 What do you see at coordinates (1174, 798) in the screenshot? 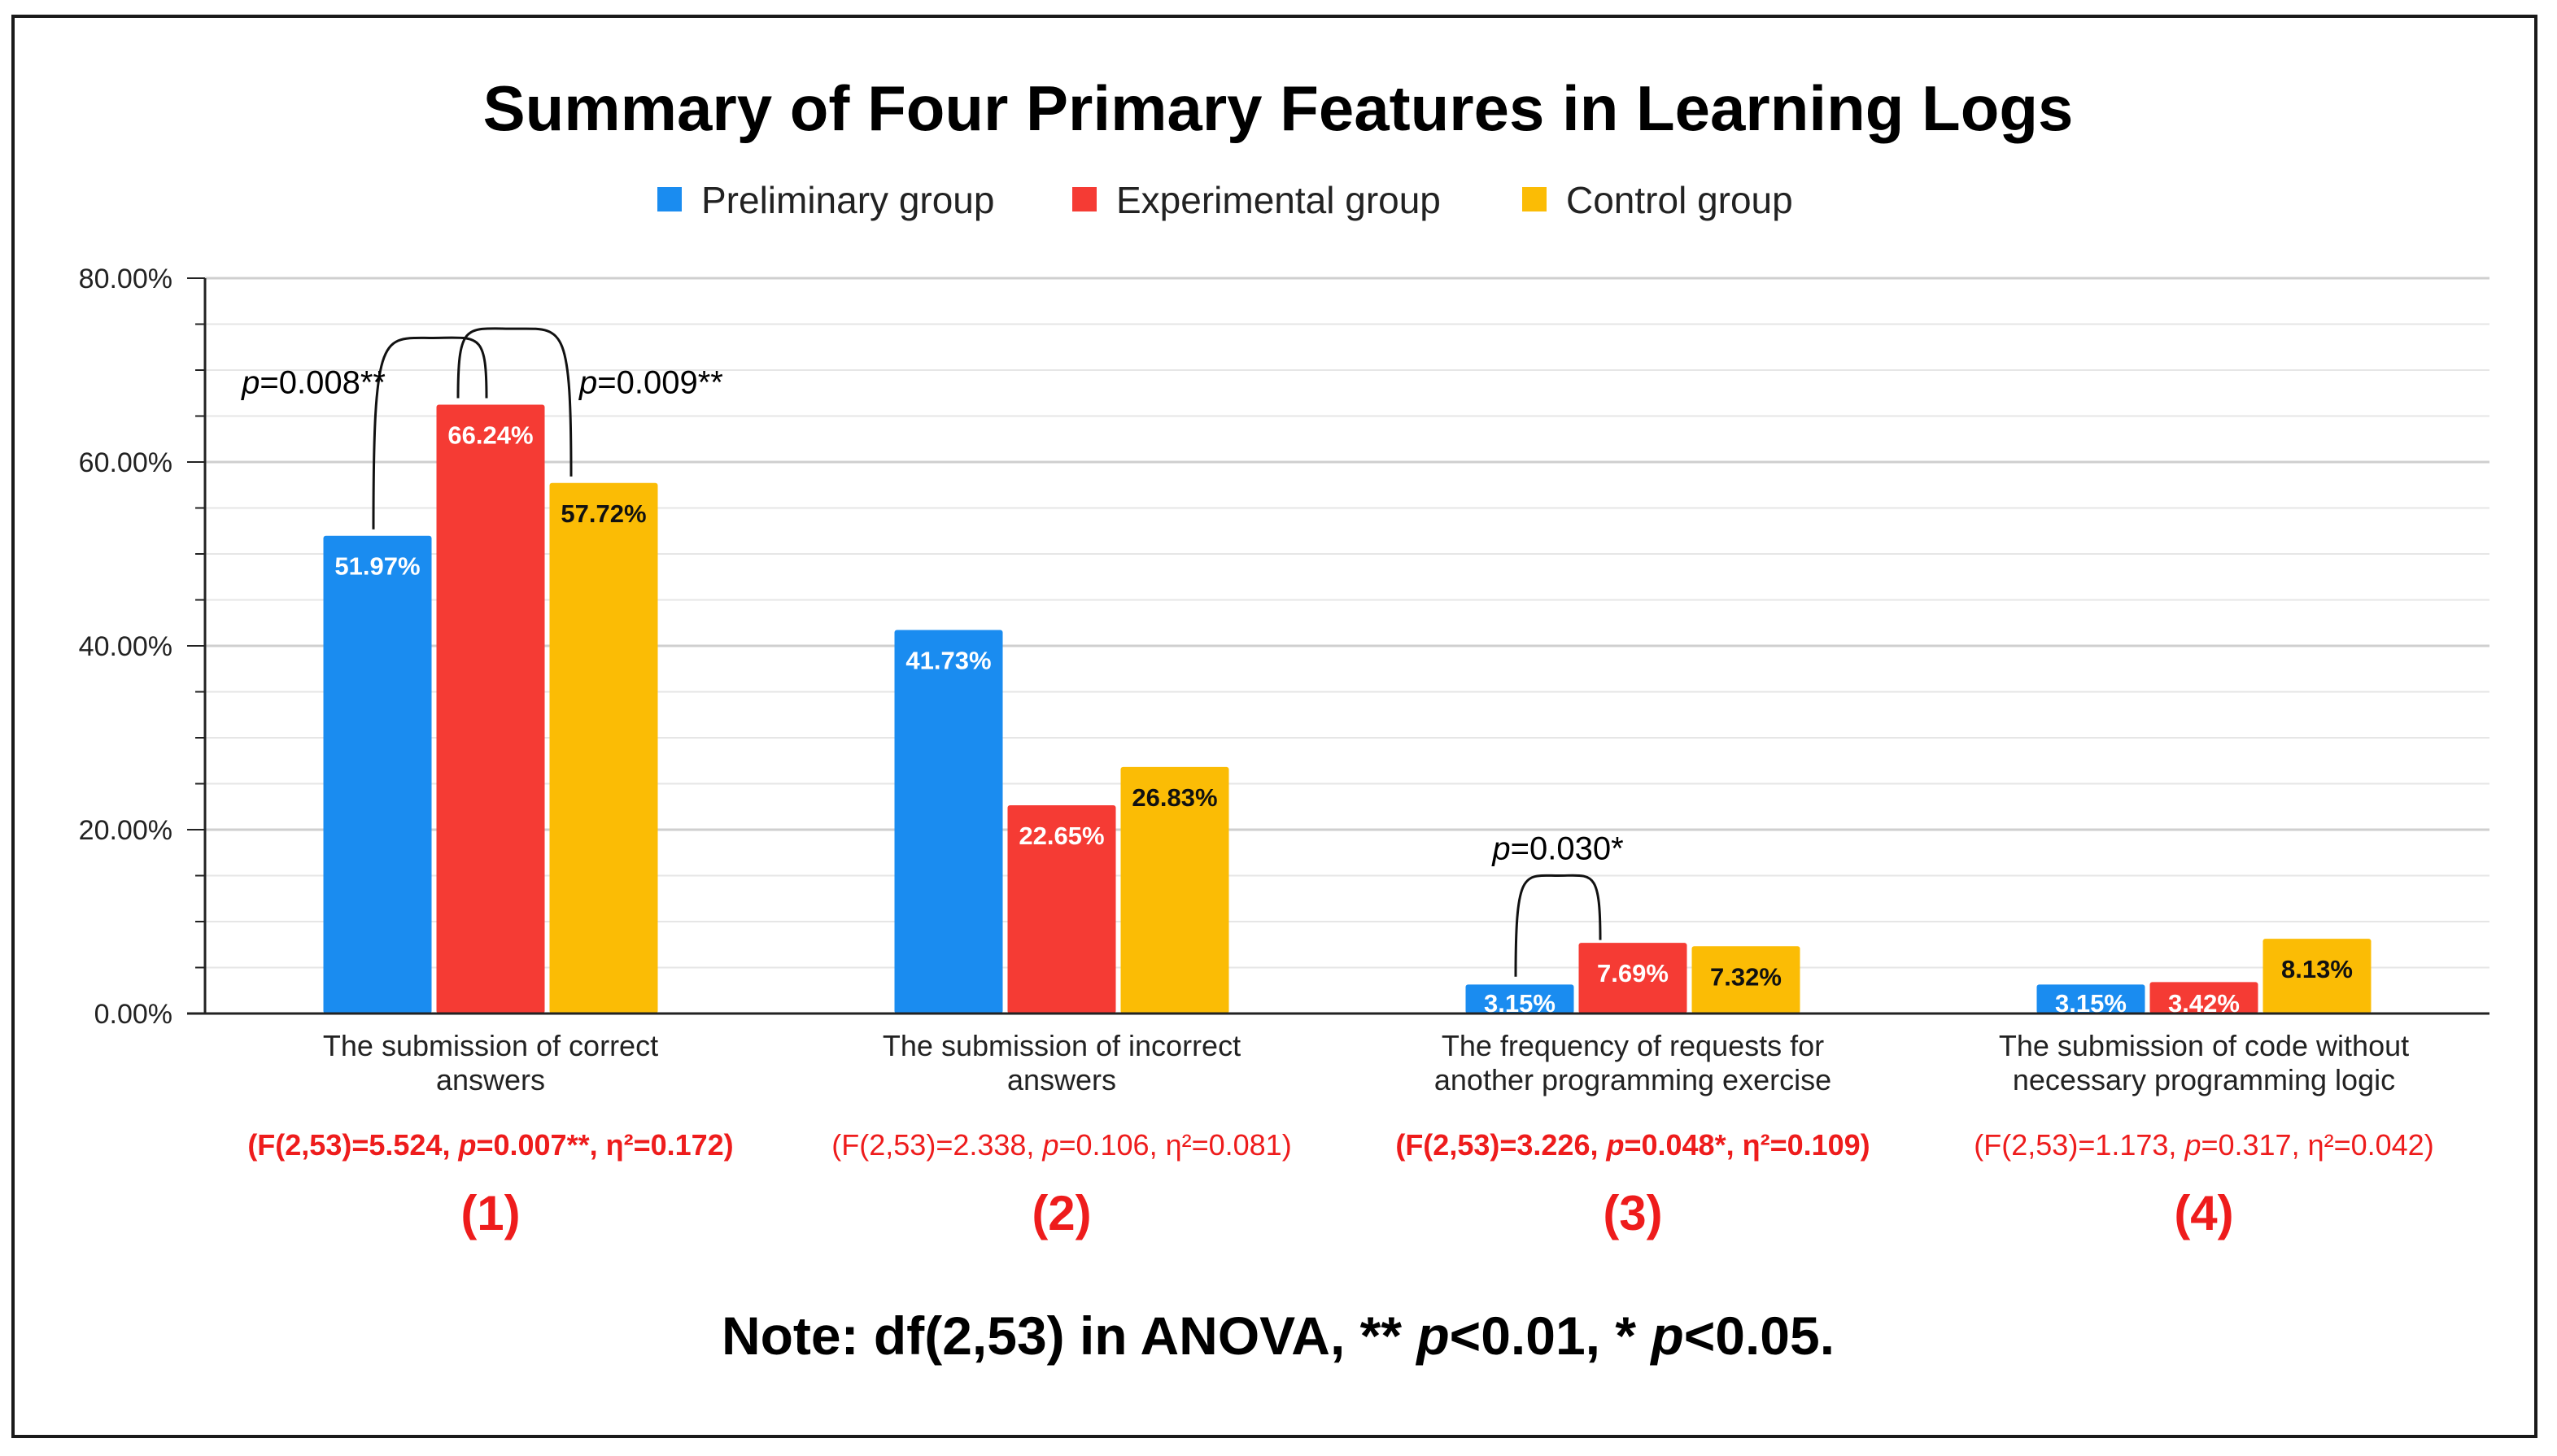
I see `data-label: 26.83%` at bounding box center [1174, 798].